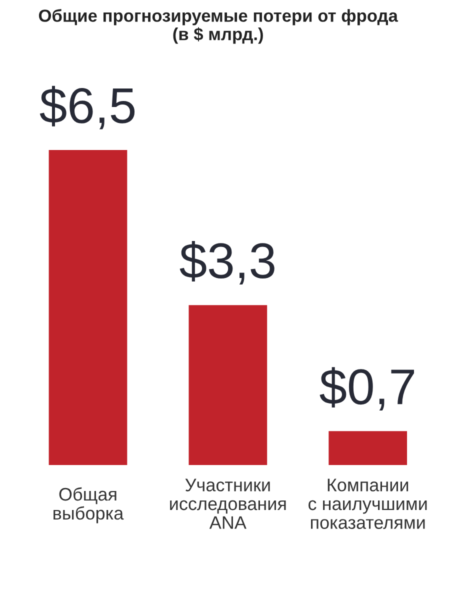  Describe the element at coordinates (367, 388) in the screenshot. I see `data-label: $0,7` at that location.